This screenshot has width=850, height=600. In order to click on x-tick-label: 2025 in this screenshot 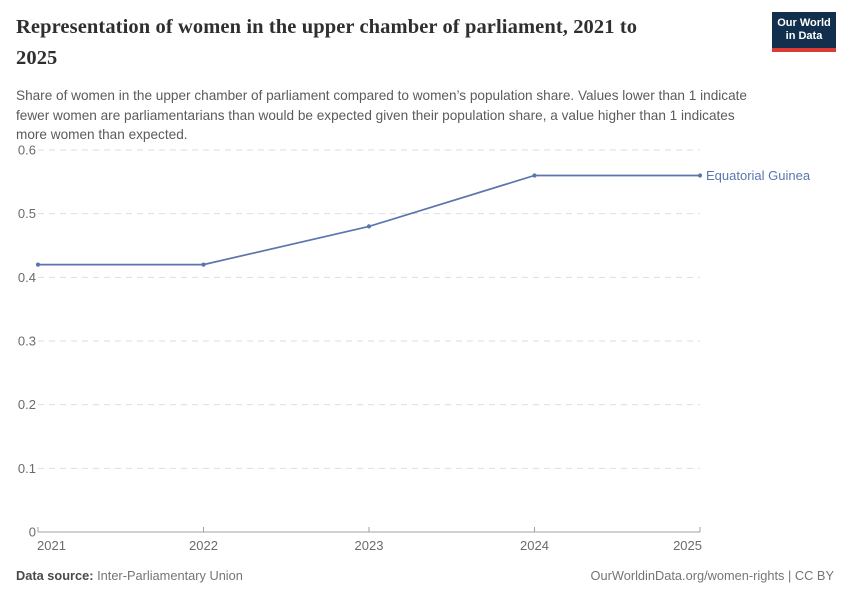, I will do `click(687, 545)`.